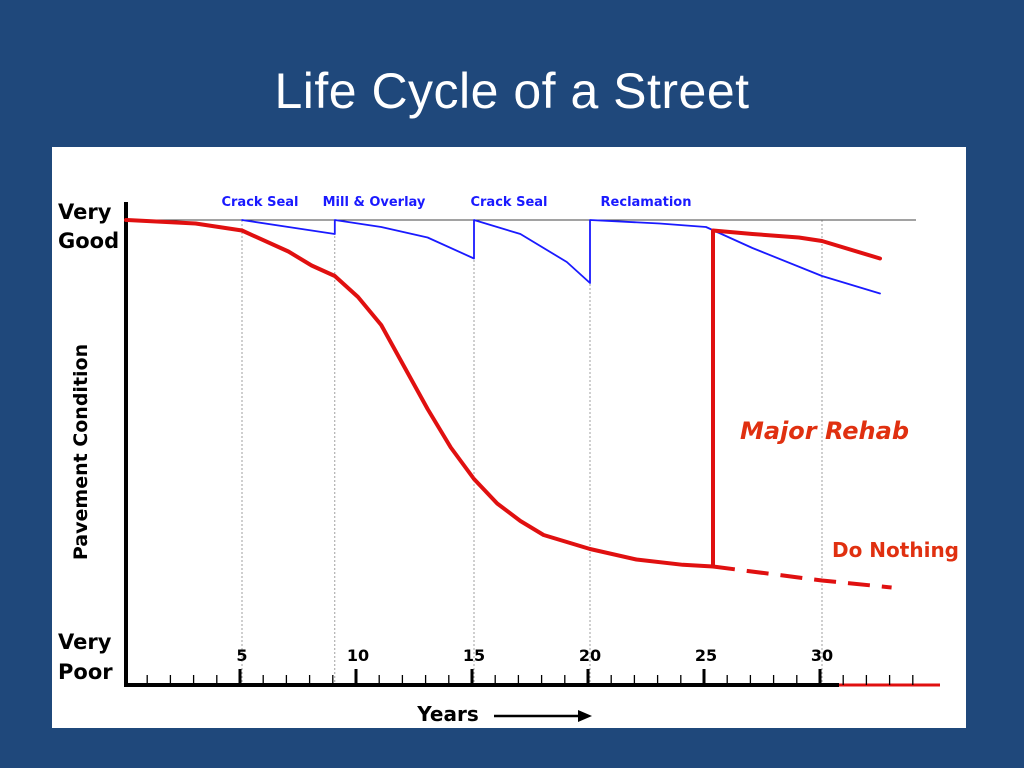 This screenshot has height=768, width=1024. Describe the element at coordinates (374, 202) in the screenshot. I see `treatment-label-1: Mill & Overlay` at that location.